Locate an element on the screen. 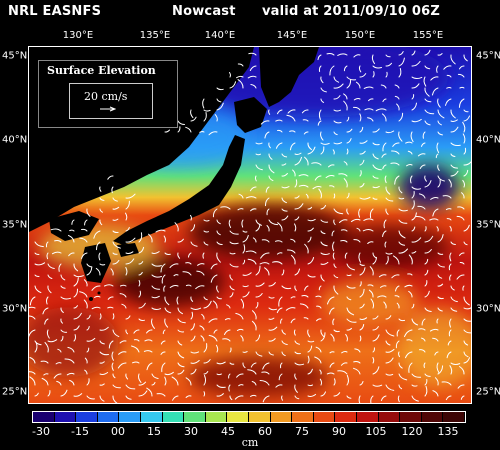 The width and height of the screenshot is (500, 450). legend-scale-box: 20 cm/s is located at coordinates (111, 101).